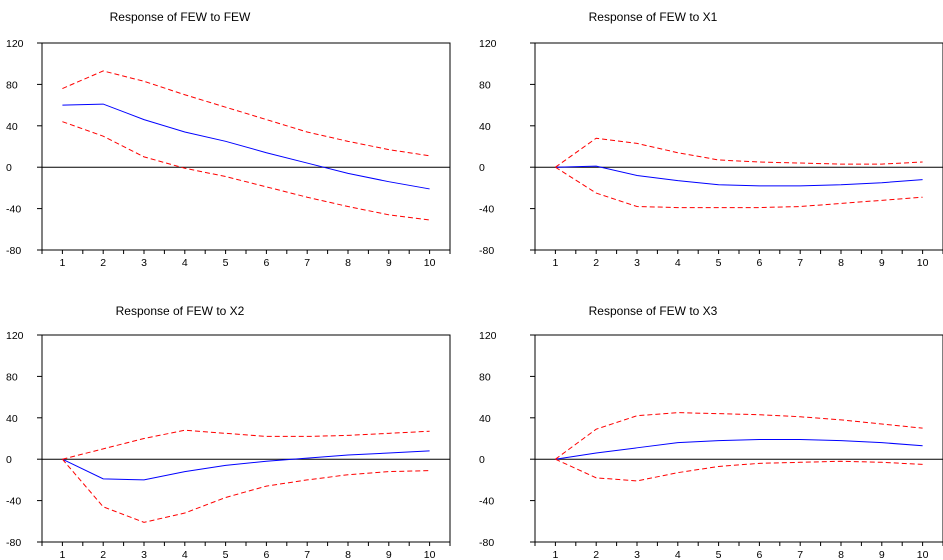  Describe the element at coordinates (180, 17) in the screenshot. I see `chart-title: Response of FEW to FEW` at that location.